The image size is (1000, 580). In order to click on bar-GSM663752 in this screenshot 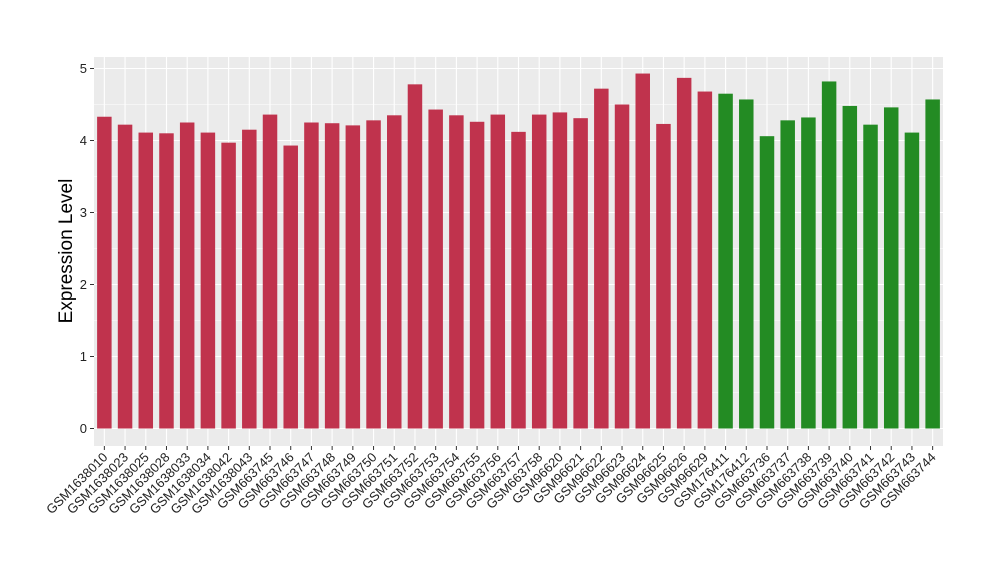, I will do `click(415, 256)`.